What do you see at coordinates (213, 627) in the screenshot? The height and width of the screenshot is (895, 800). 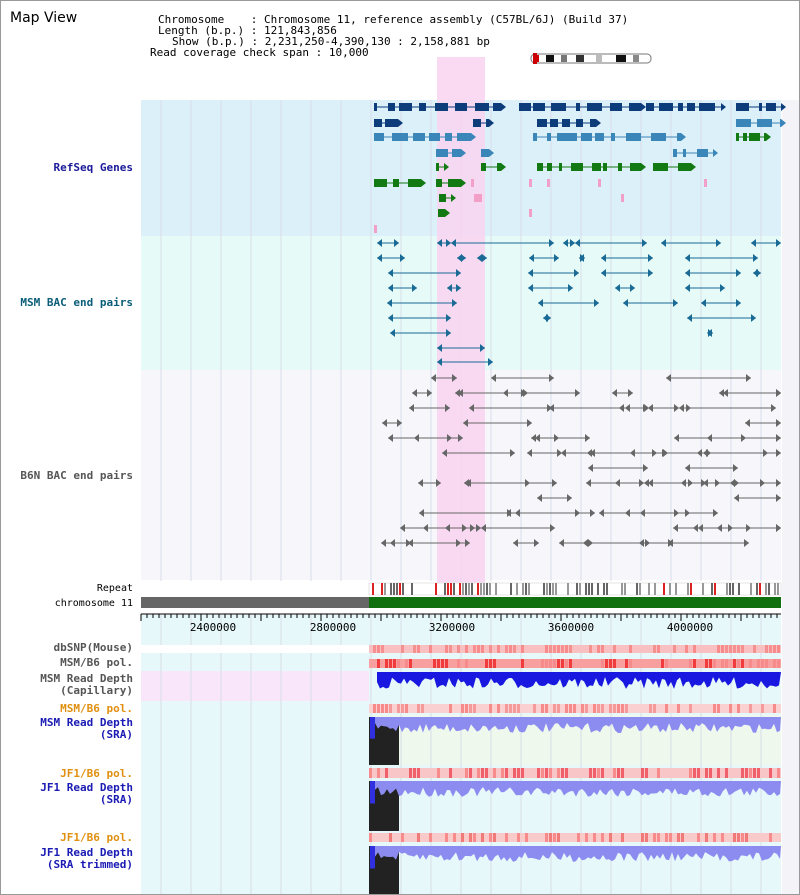 I see `axis-tick-label: 2400000` at bounding box center [213, 627].